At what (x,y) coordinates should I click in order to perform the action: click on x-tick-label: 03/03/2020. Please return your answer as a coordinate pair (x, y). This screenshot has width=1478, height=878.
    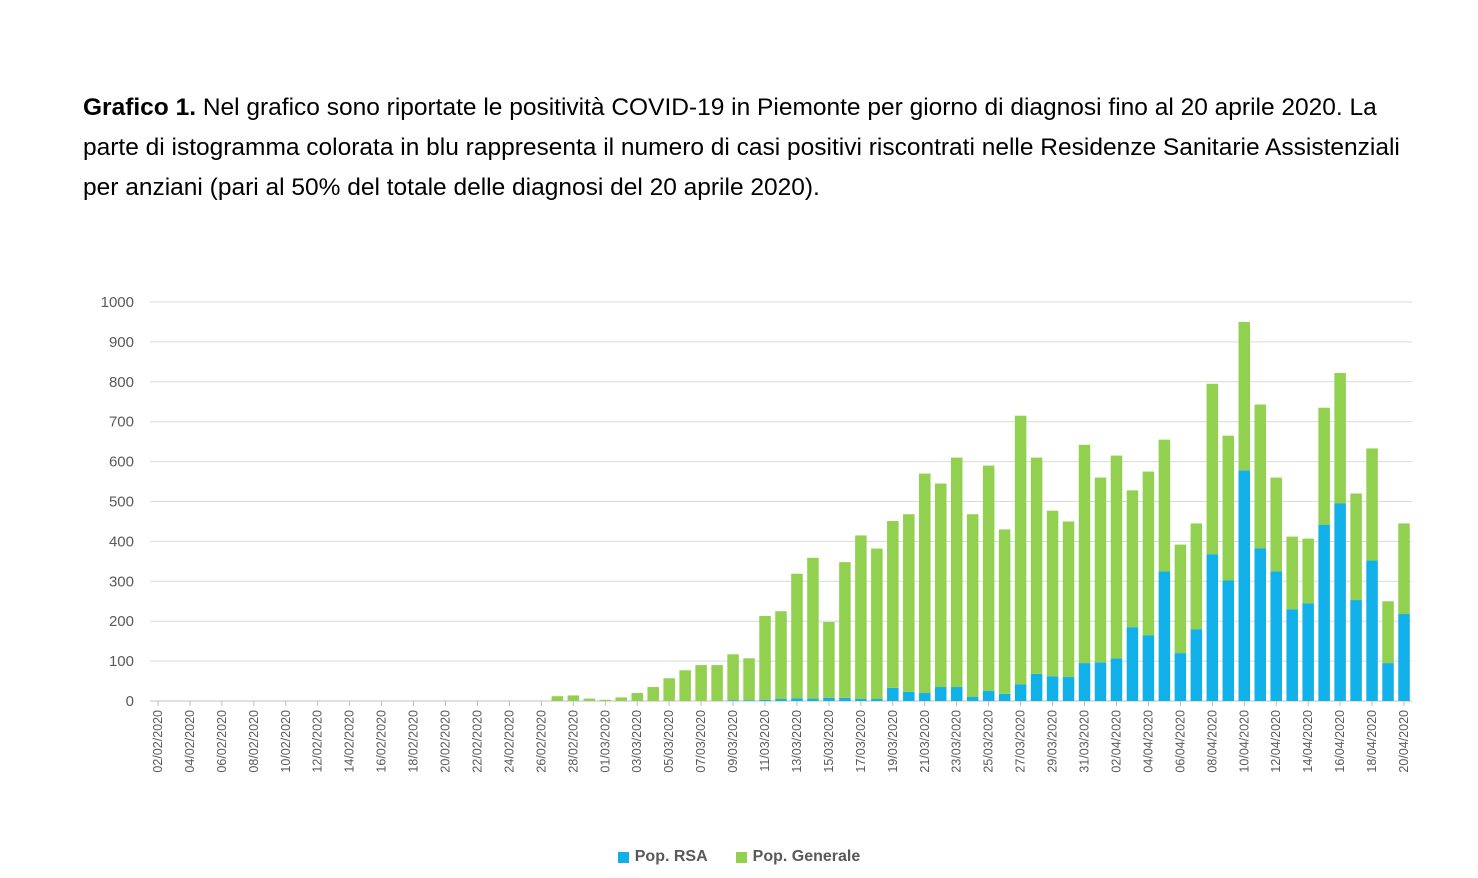
    Looking at the image, I should click on (637, 741).